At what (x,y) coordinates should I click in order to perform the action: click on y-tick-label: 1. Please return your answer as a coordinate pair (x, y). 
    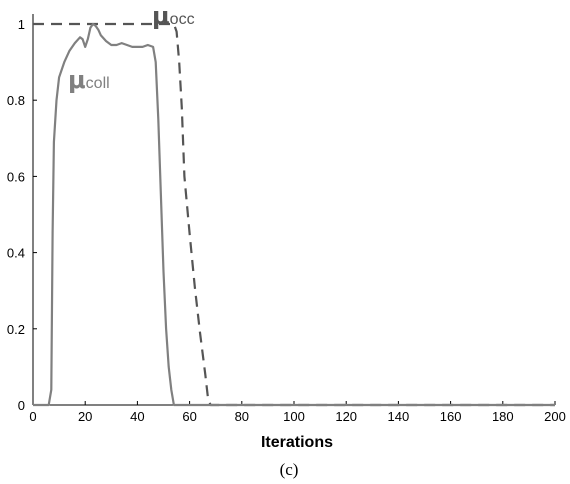
    Looking at the image, I should click on (21, 24).